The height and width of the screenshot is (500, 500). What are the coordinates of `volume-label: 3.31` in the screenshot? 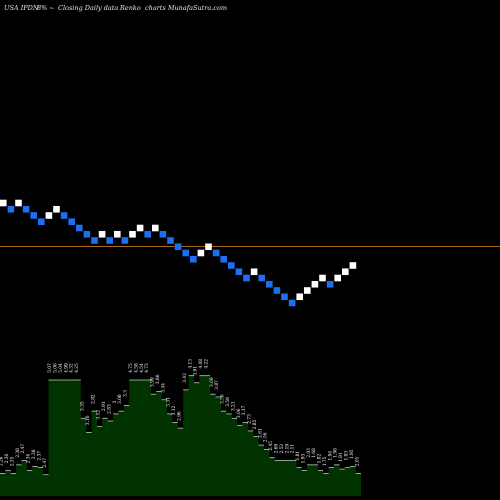 It's located at (169, 402).